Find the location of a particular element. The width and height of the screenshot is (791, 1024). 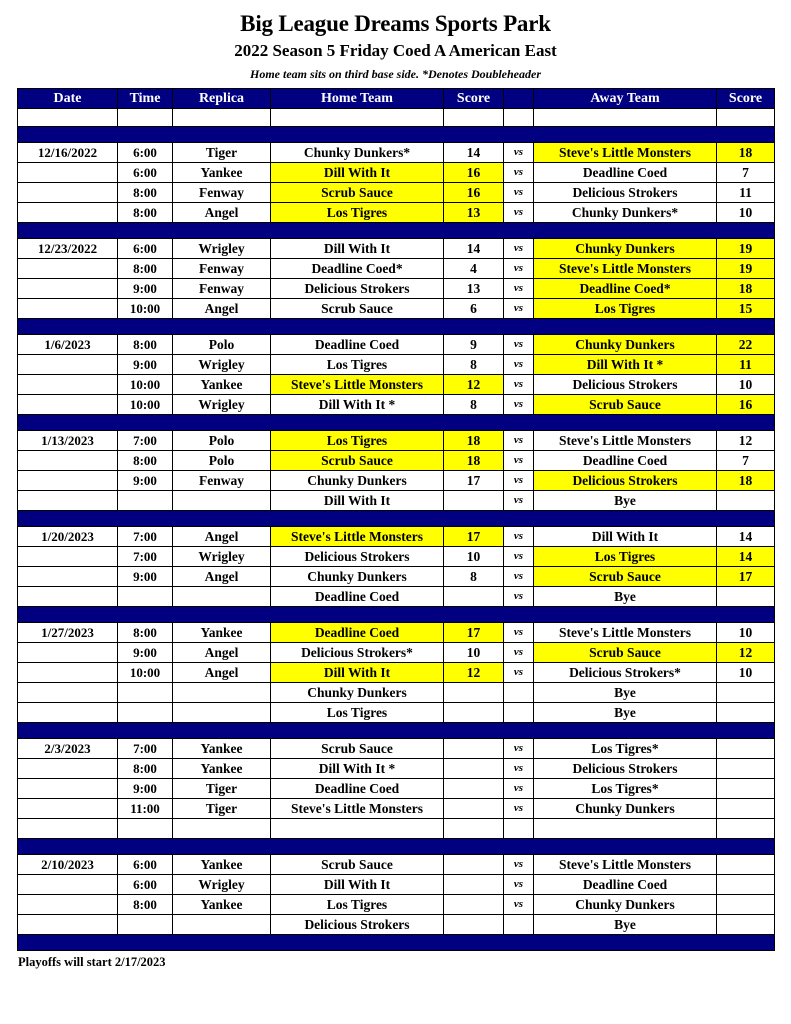

table-row: 6:00 Yankee Dill With It 16 vs Deadline Coed 7 is located at coordinates (396, 173).